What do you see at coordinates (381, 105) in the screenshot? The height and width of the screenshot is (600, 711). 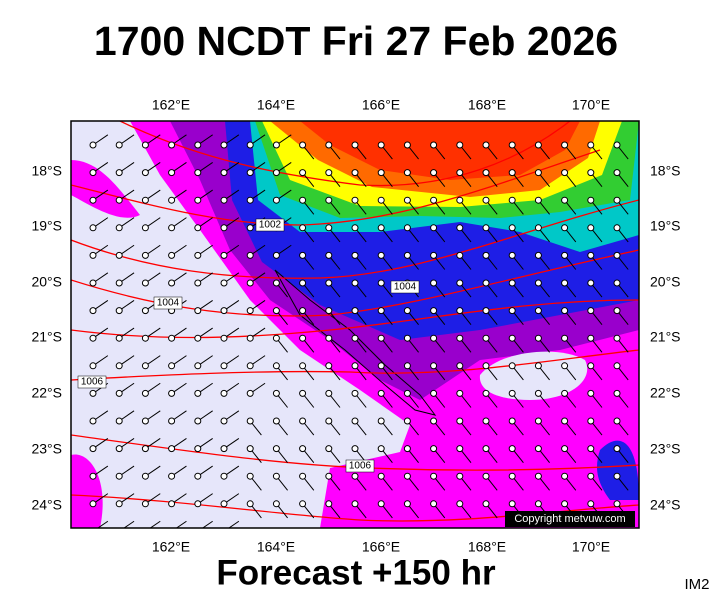 I see `lon-label: 166°E` at bounding box center [381, 105].